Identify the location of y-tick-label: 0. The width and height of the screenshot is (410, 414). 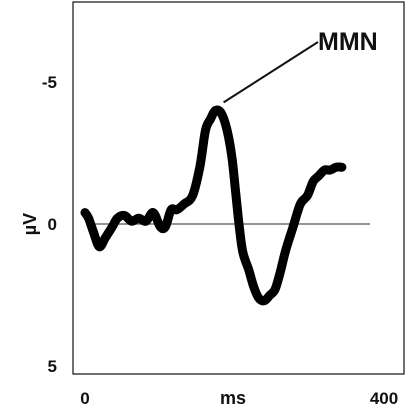
(52, 224).